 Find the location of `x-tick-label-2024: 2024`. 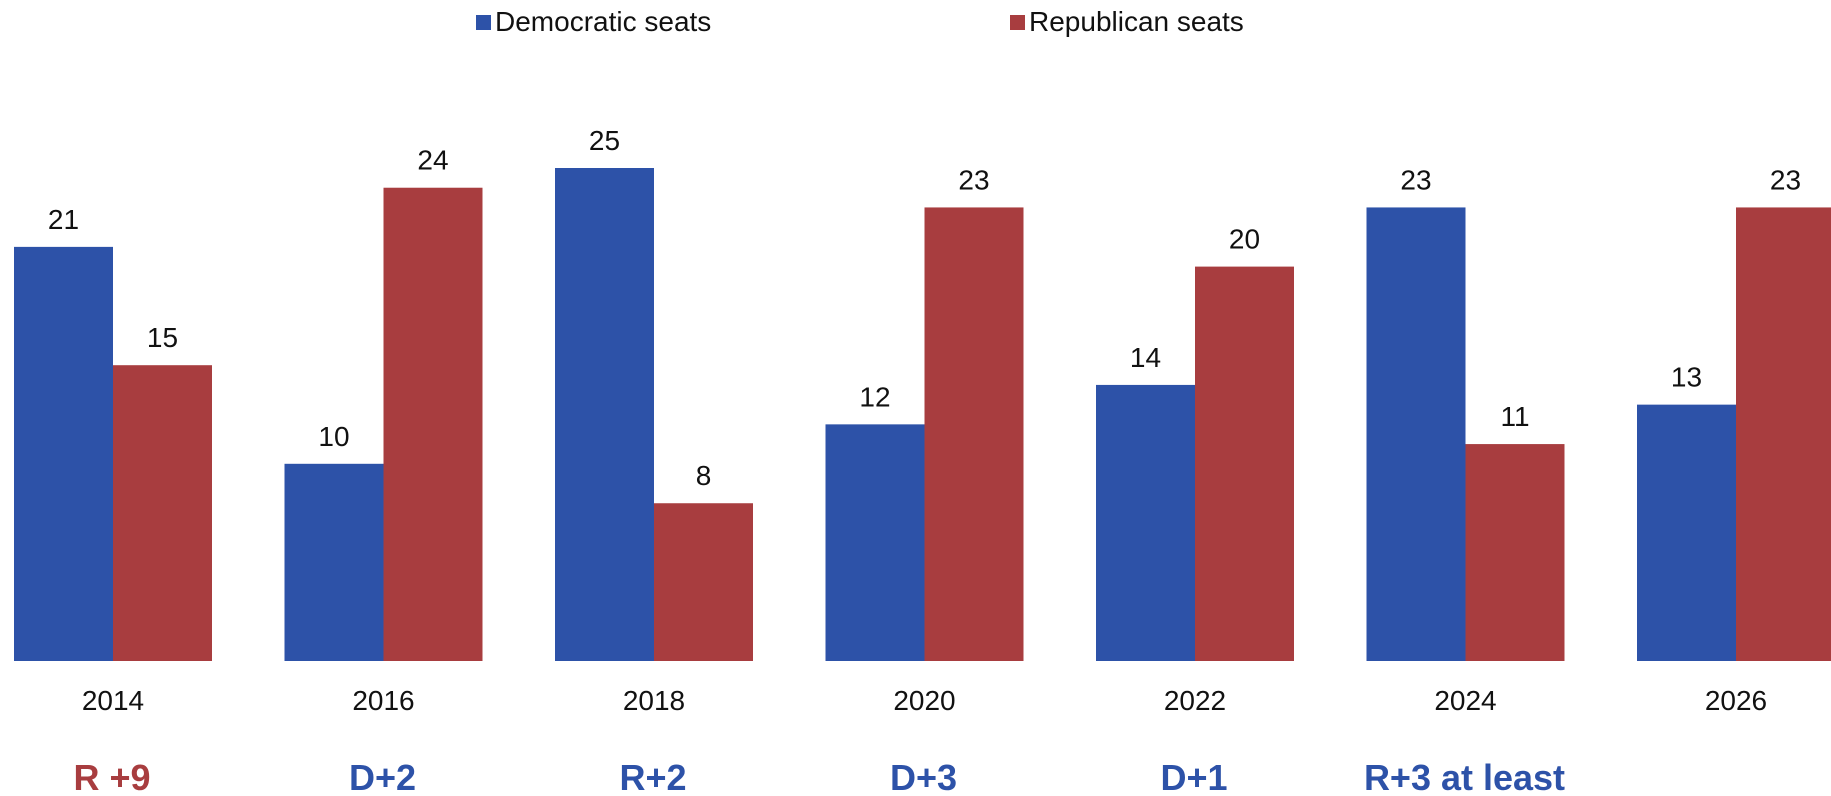

x-tick-label-2024: 2024 is located at coordinates (1465, 700).